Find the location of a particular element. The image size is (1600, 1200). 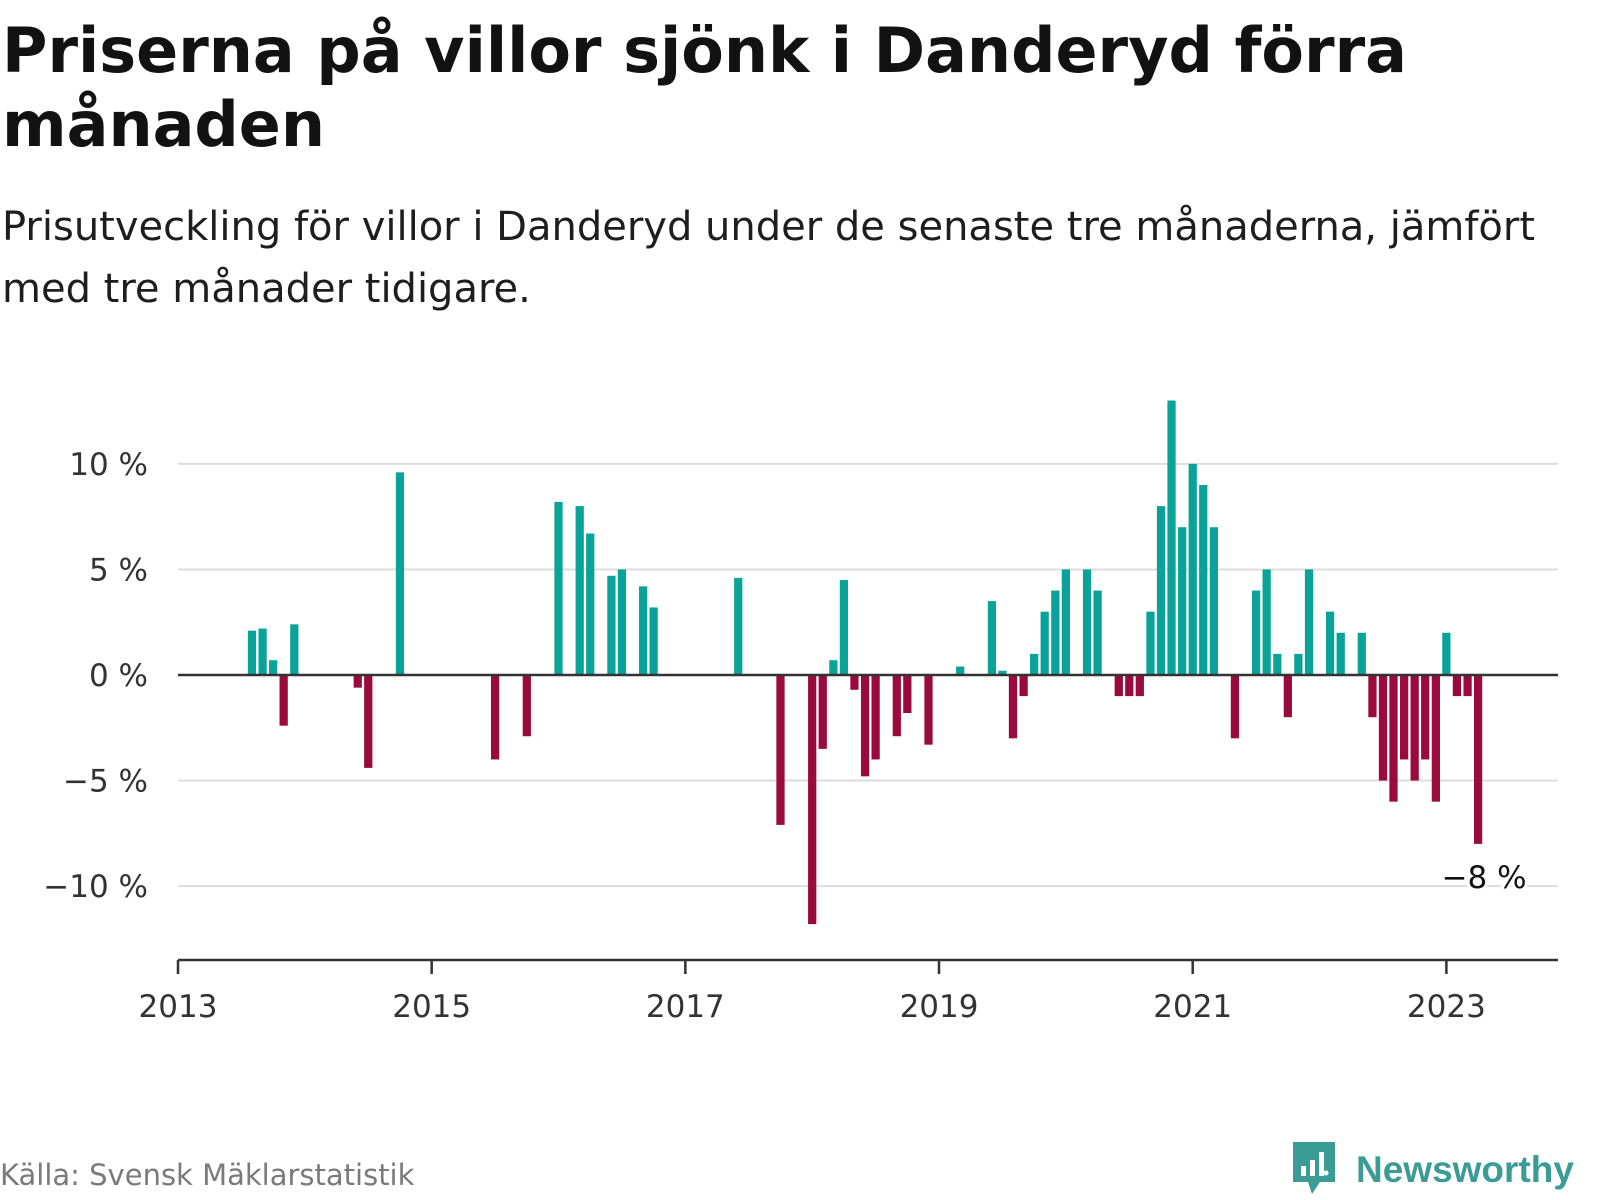

x-tick-label: 2019 is located at coordinates (939, 1007).